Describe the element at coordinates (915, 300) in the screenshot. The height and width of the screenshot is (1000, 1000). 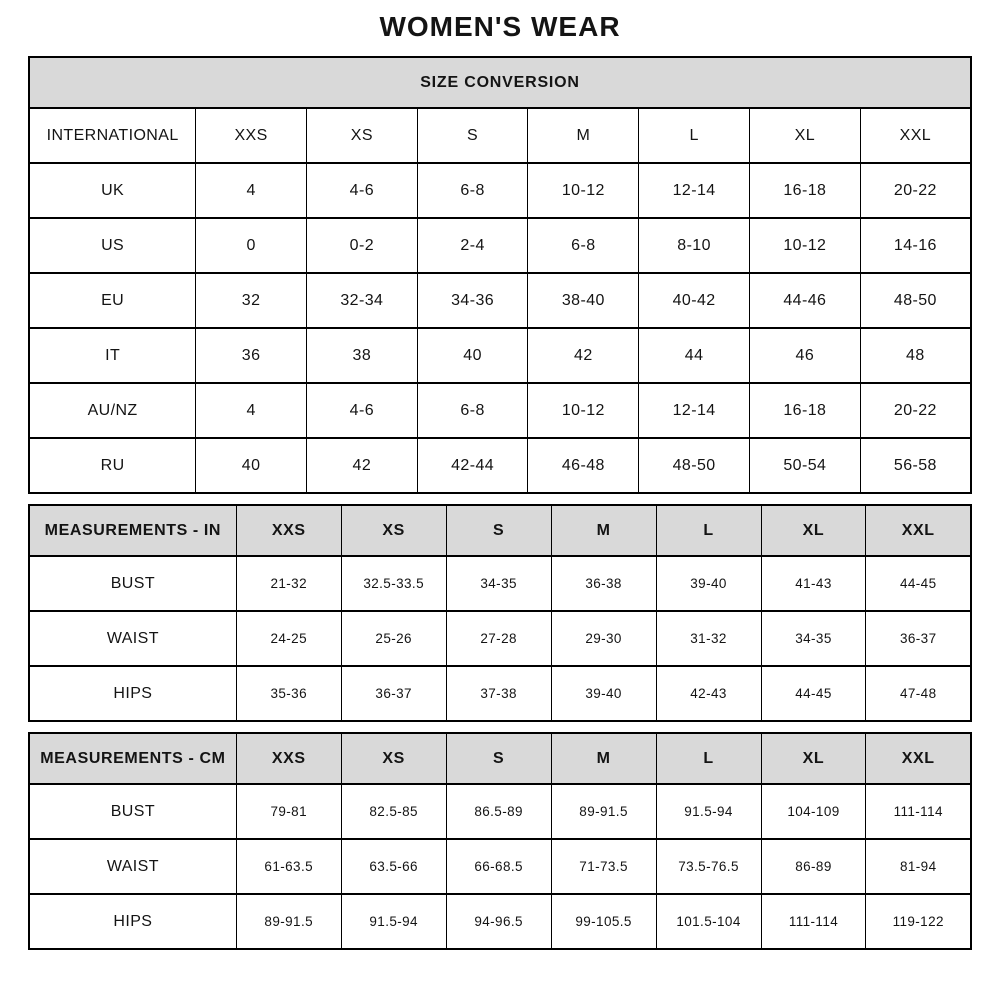
I see `value-cell: 48-50` at that location.